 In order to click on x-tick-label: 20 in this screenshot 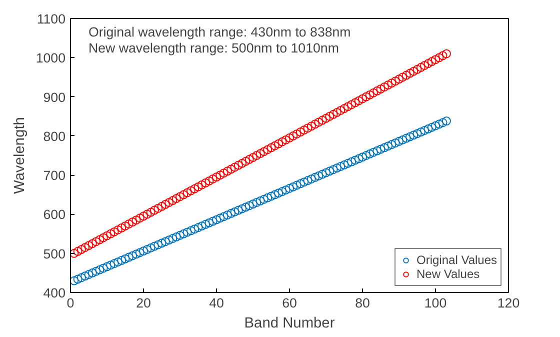, I will do `click(143, 303)`.